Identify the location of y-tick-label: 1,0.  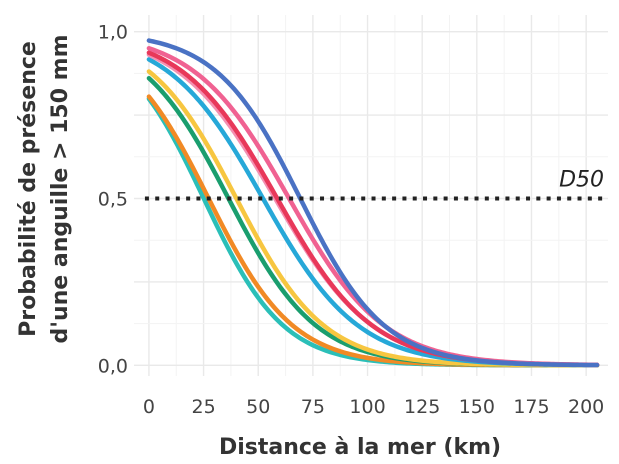
(113, 33).